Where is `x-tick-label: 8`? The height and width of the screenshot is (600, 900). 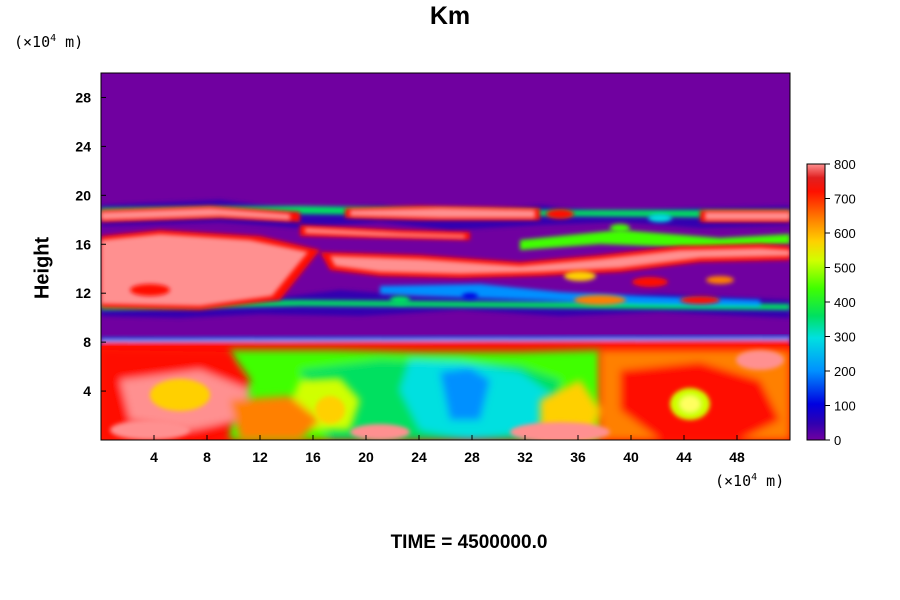 x-tick-label: 8 is located at coordinates (207, 457).